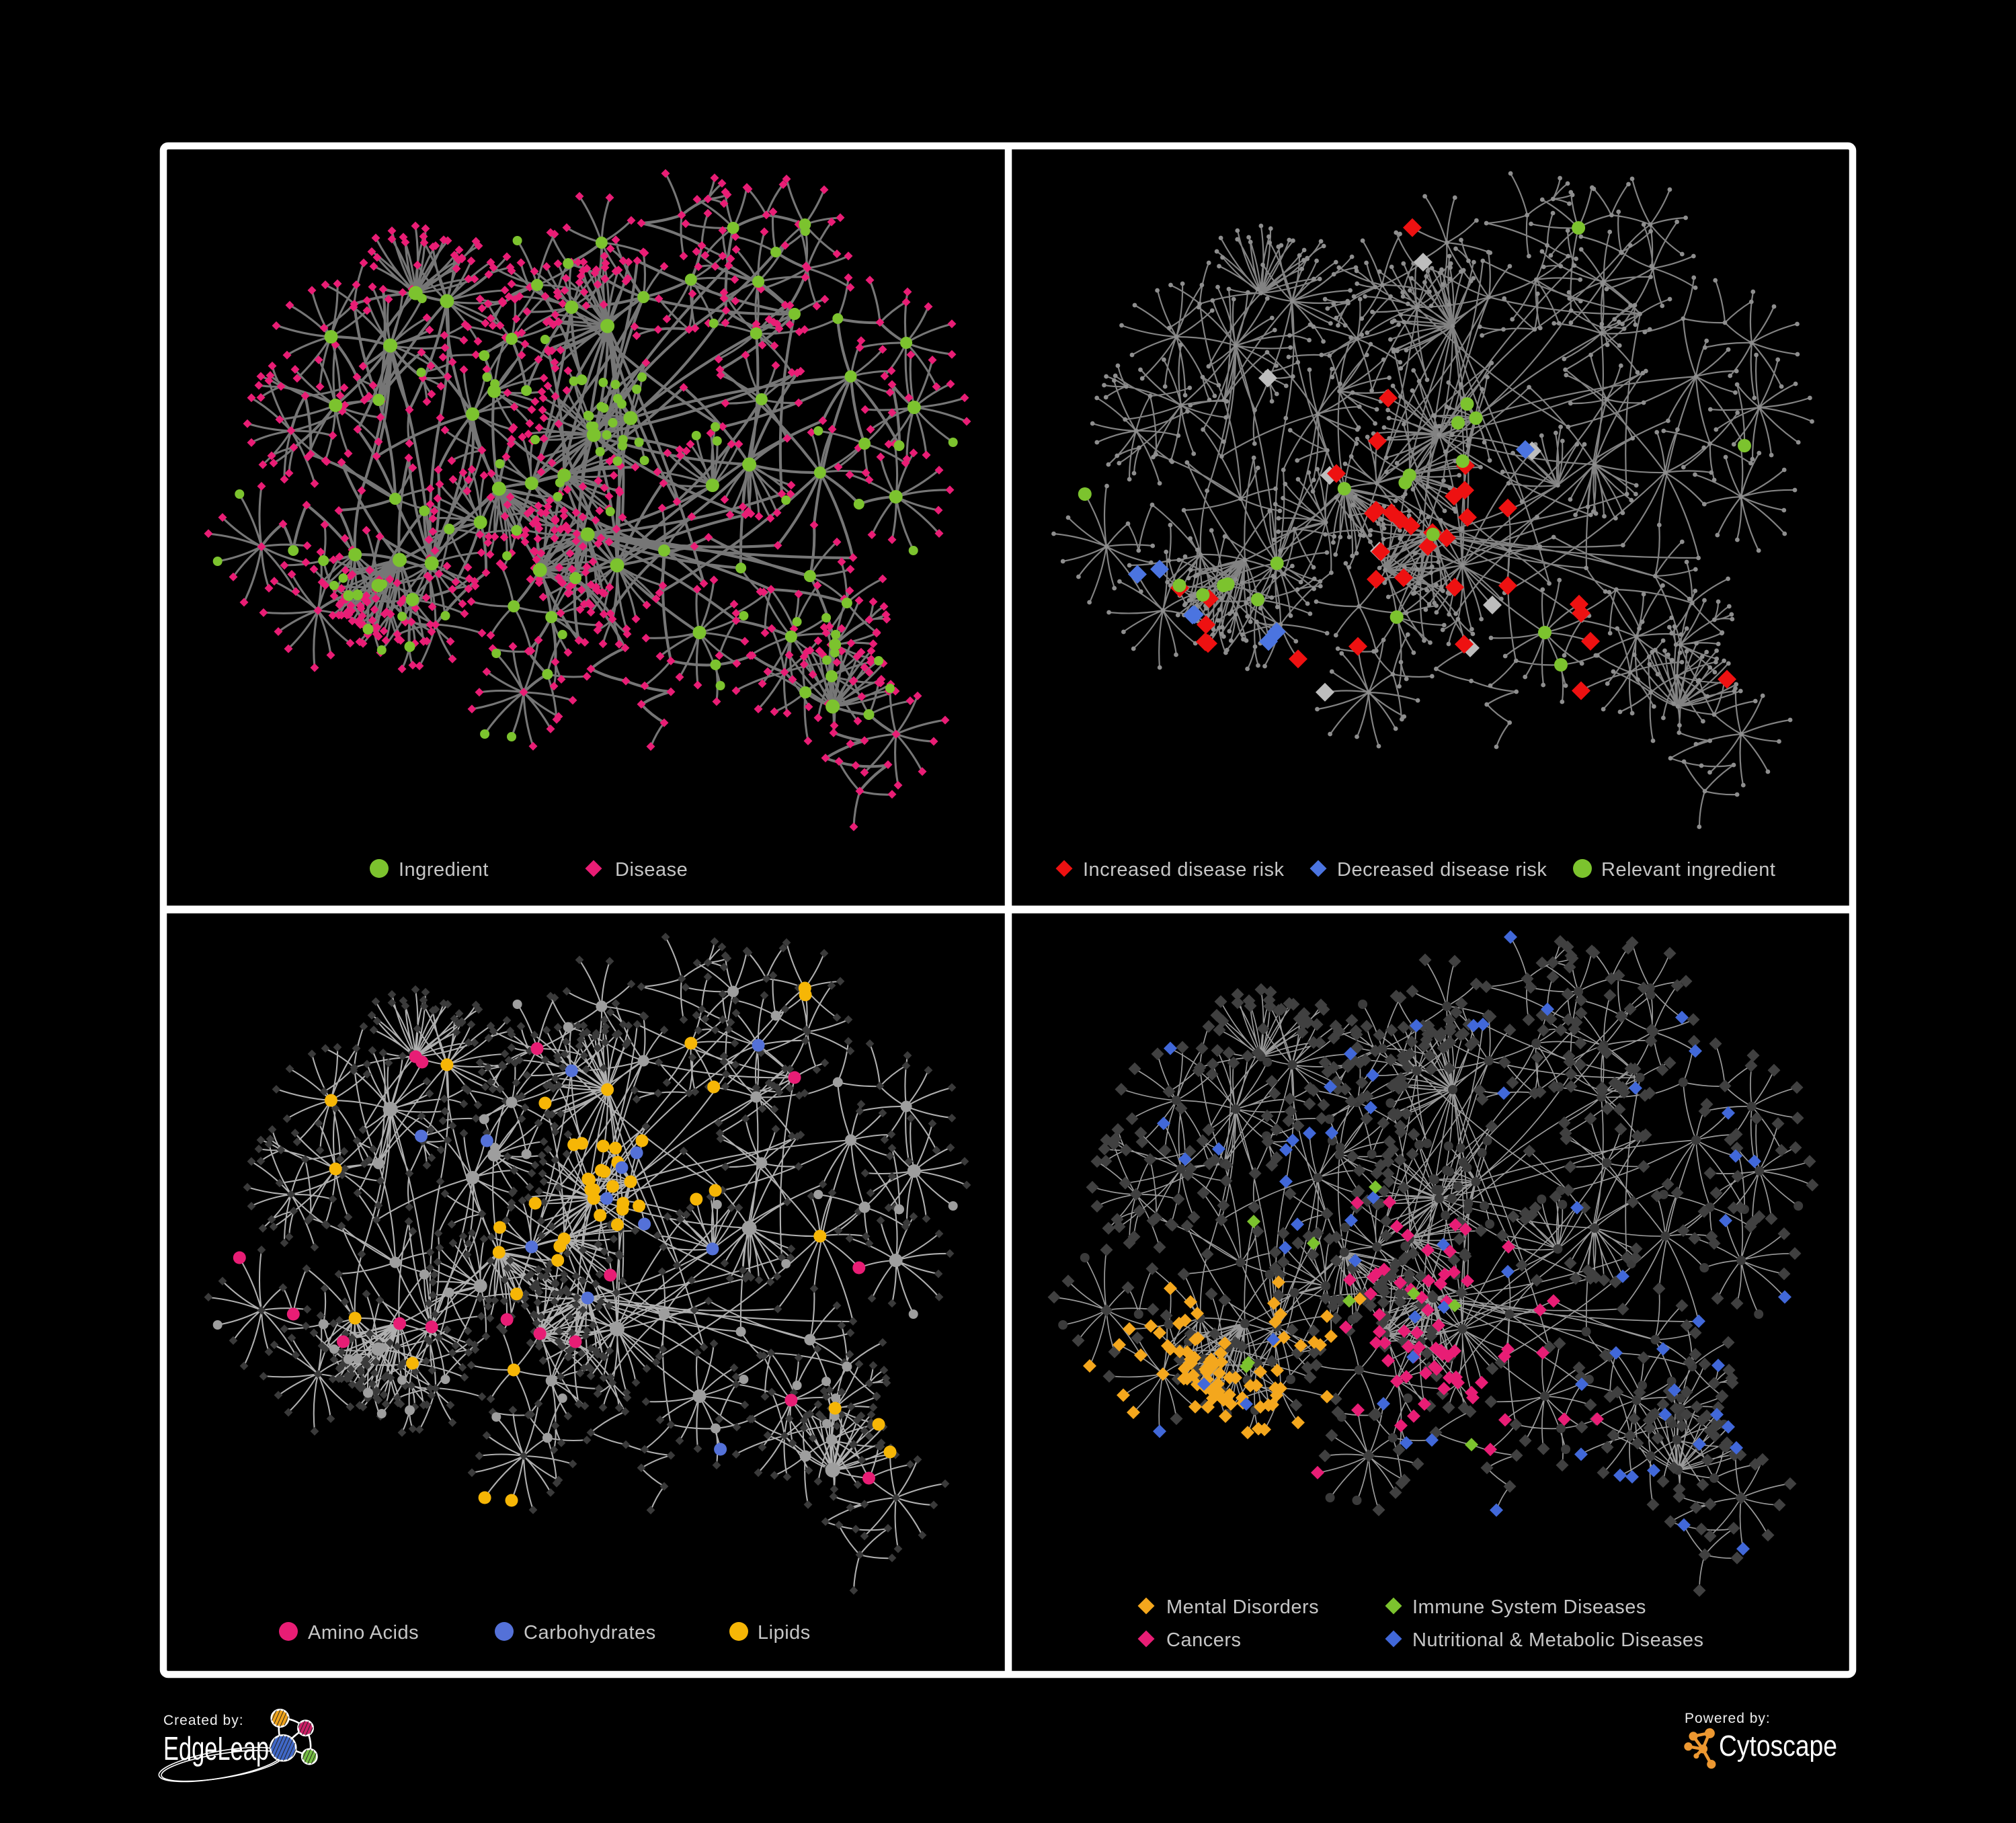 This screenshot has height=1823, width=2016. What do you see at coordinates (1442, 870) in the screenshot?
I see `svg-text: Decreased disease risk` at bounding box center [1442, 870].